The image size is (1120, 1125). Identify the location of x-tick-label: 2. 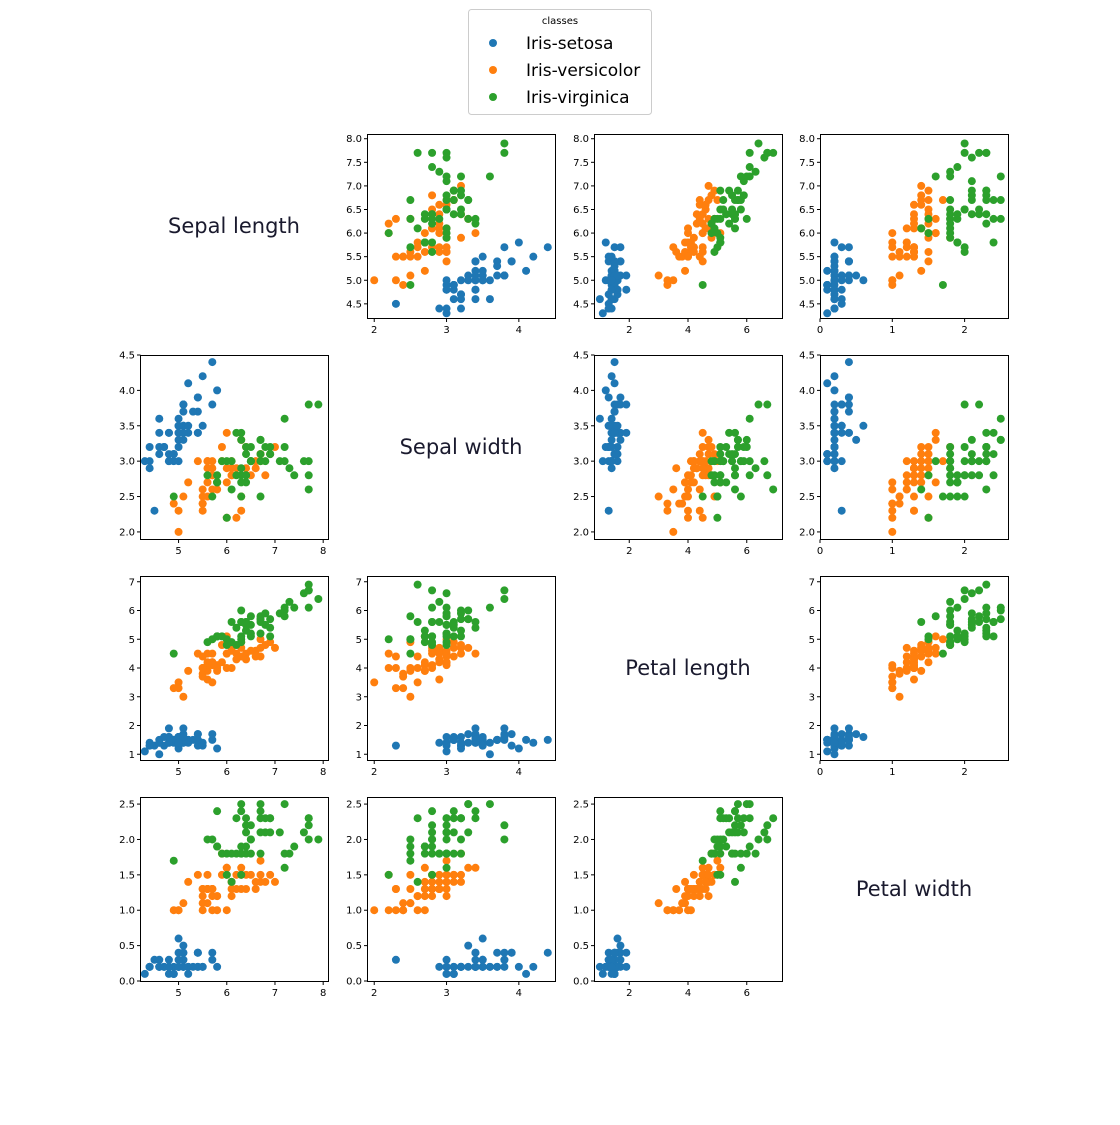
(629, 993).